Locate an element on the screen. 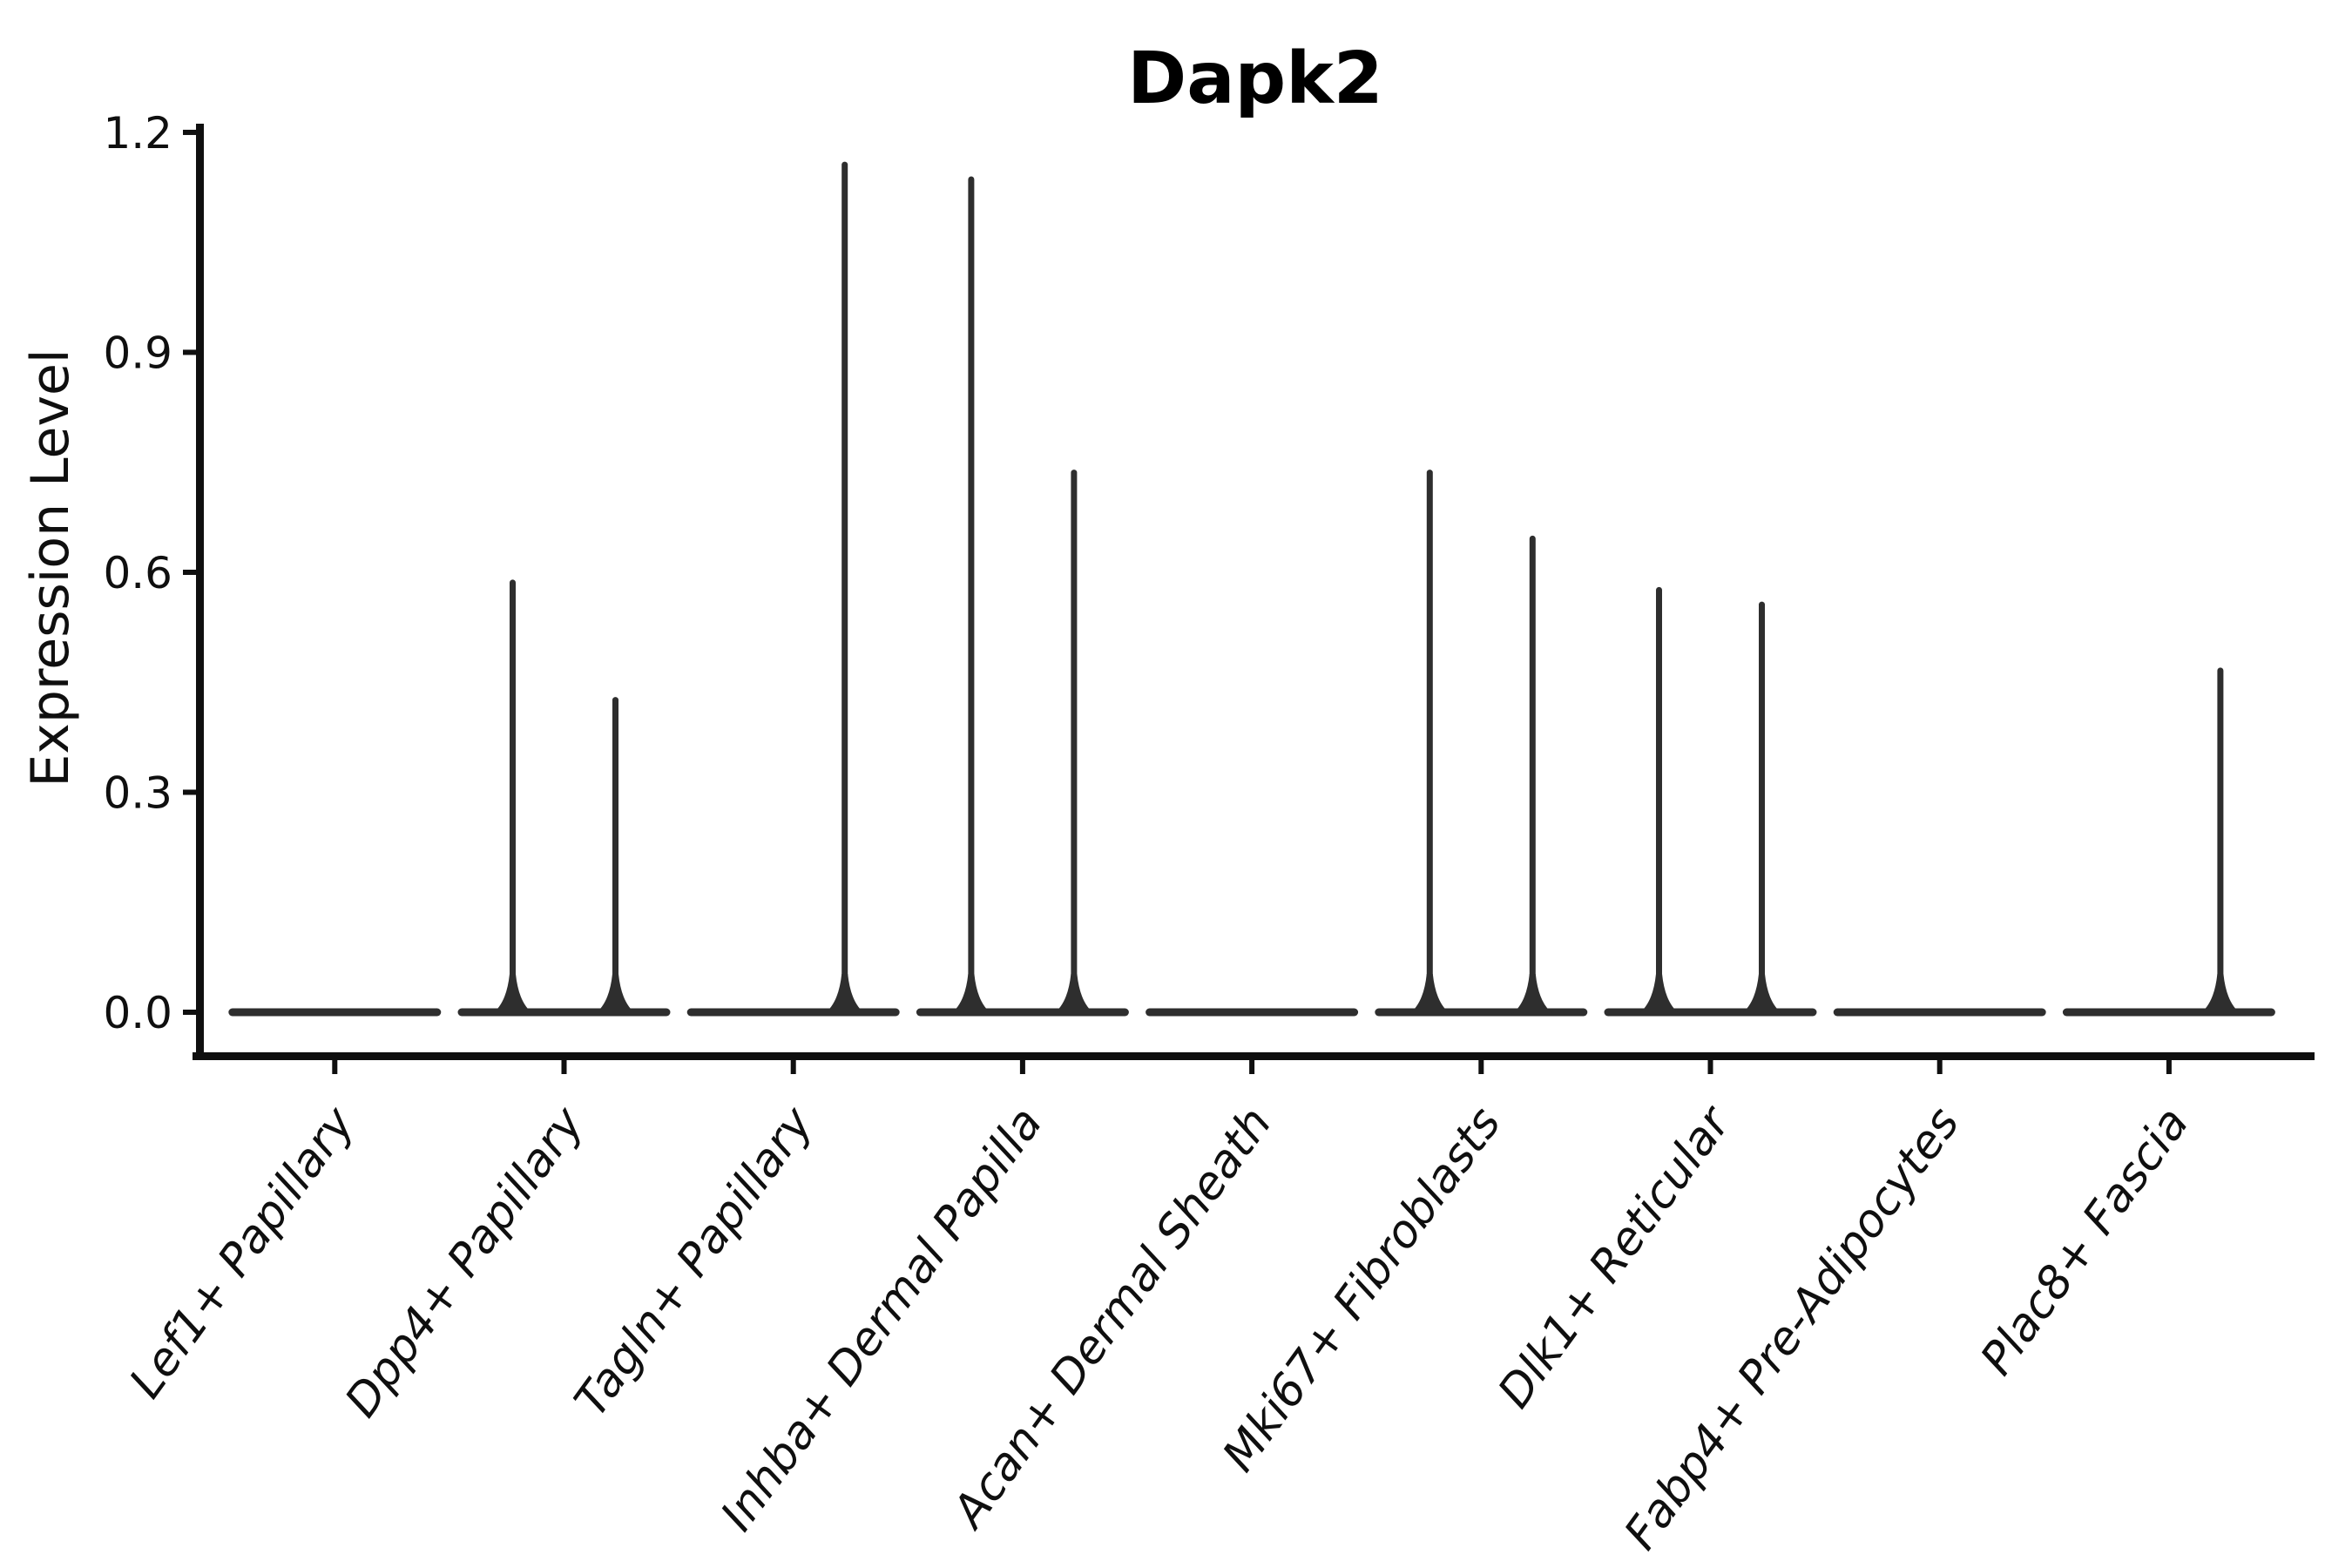 The width and height of the screenshot is (2352, 1568). x-tick-label: Plac8+ Fascia is located at coordinates (2084, 1241).